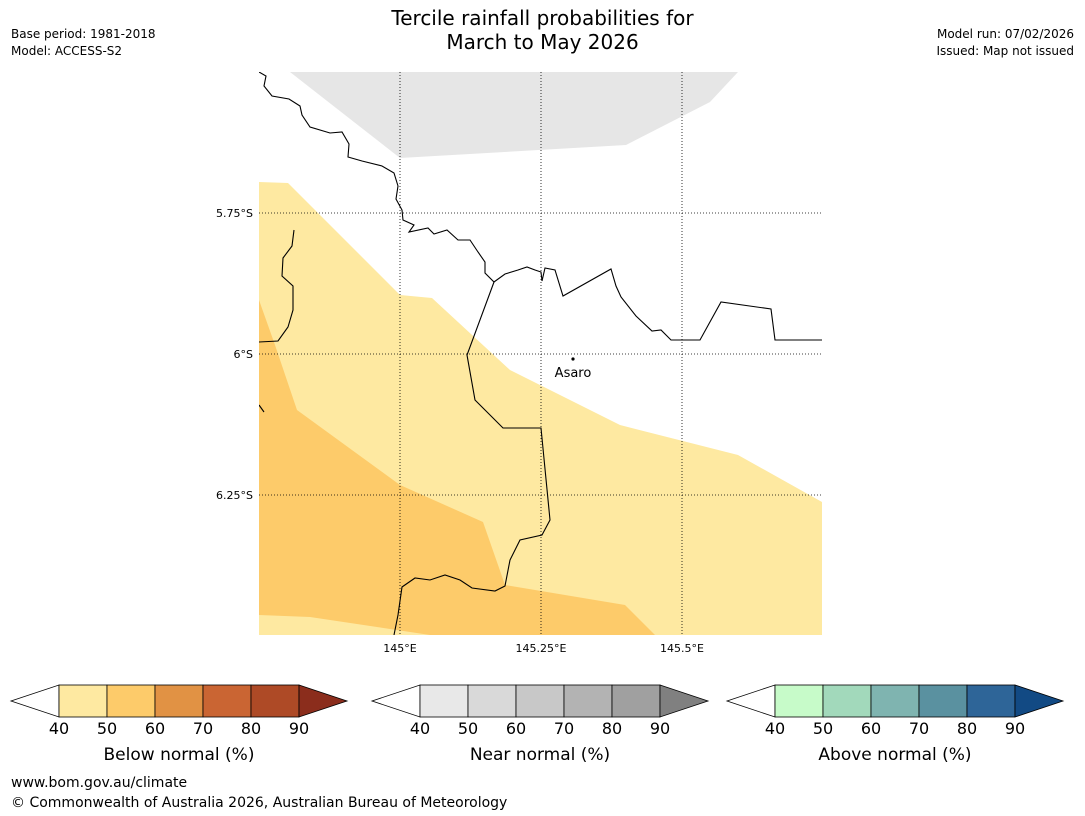 The height and width of the screenshot is (816, 1085). What do you see at coordinates (573, 373) in the screenshot?
I see `location-label: Asaro` at bounding box center [573, 373].